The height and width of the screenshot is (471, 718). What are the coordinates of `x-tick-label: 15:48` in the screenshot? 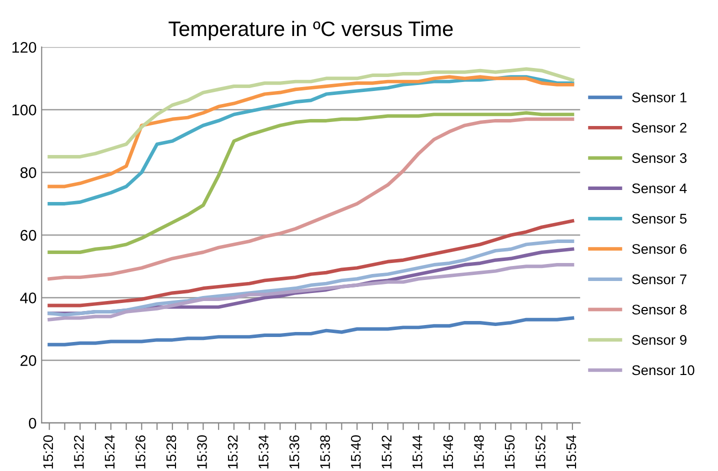 It's located at (479, 451).